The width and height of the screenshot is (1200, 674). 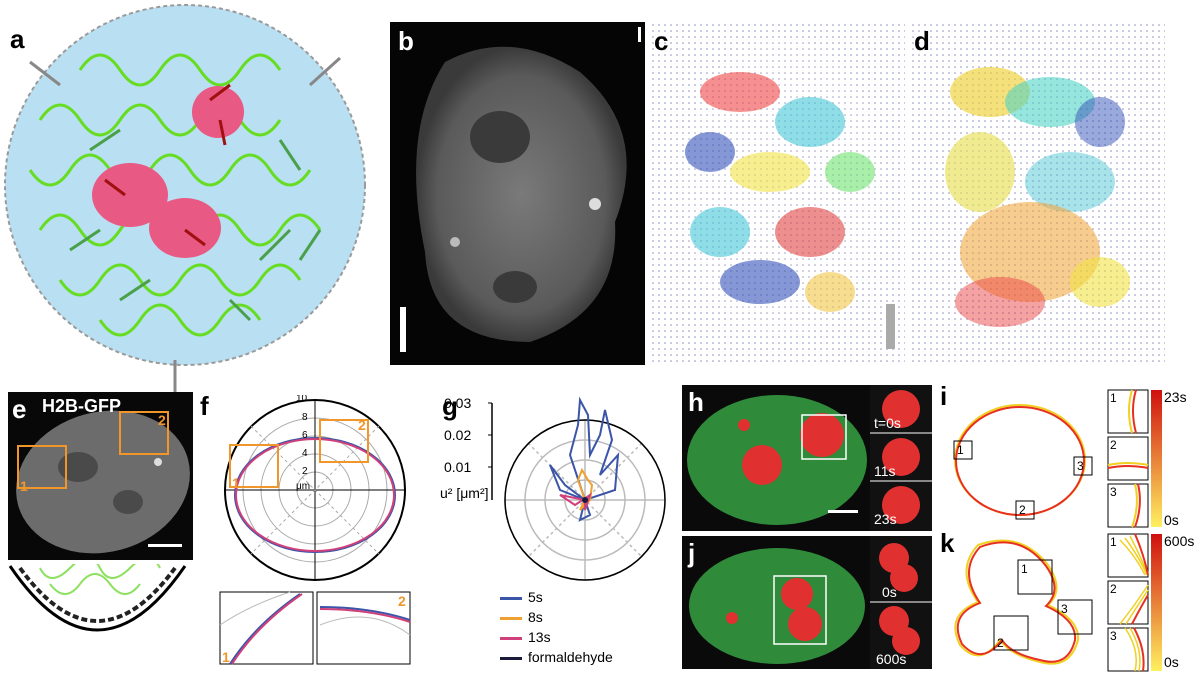 What do you see at coordinates (458, 435) in the screenshot?
I see `g-tick-002: 0.02` at bounding box center [458, 435].